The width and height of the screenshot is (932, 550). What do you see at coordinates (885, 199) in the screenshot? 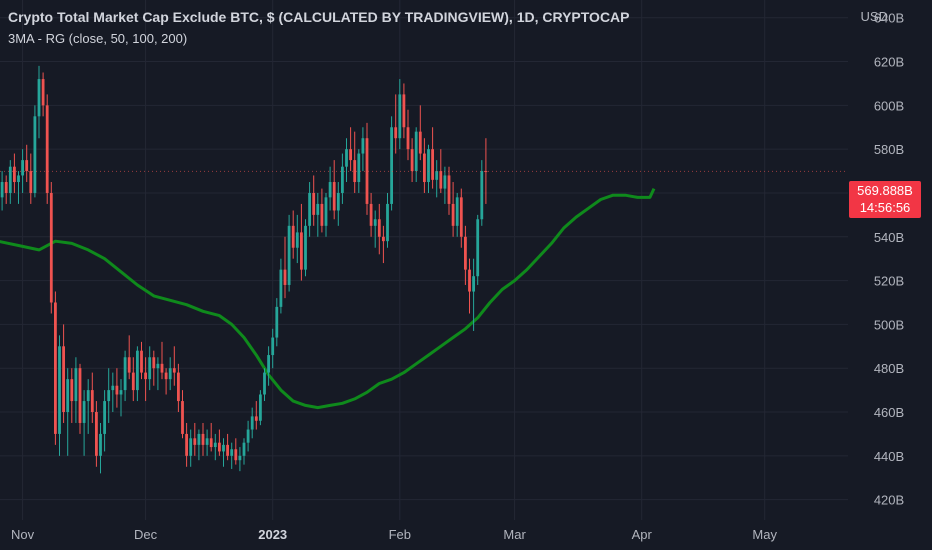
I see `last-price-badge: 569.888B 14:56:56` at bounding box center [885, 199].